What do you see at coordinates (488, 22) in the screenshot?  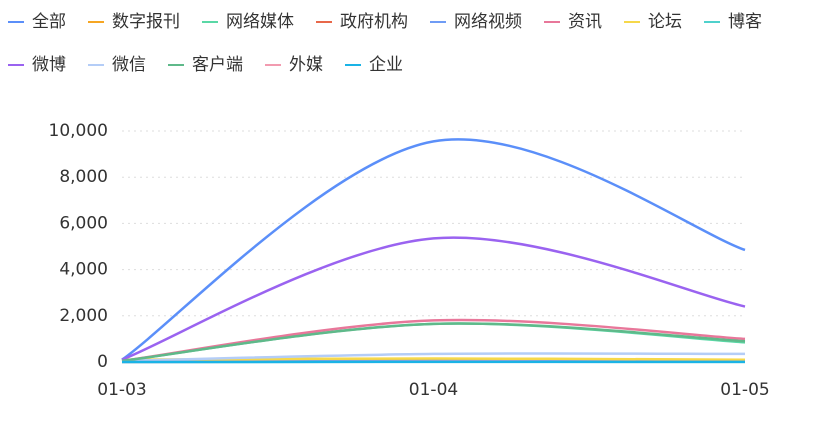 I see `legend-label: 网络视频` at bounding box center [488, 22].